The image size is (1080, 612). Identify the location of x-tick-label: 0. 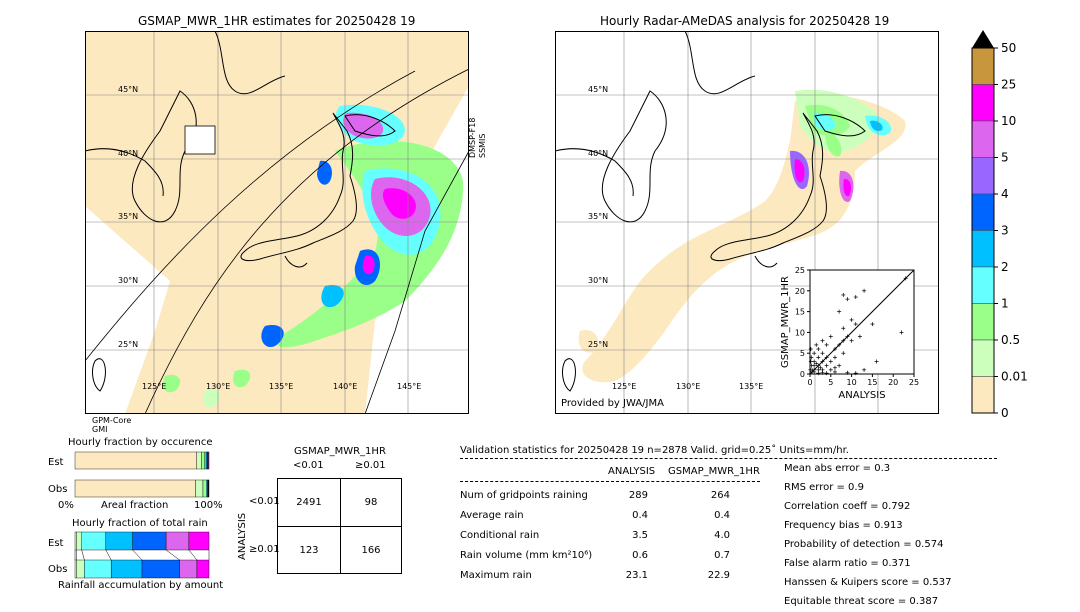
(809, 382).